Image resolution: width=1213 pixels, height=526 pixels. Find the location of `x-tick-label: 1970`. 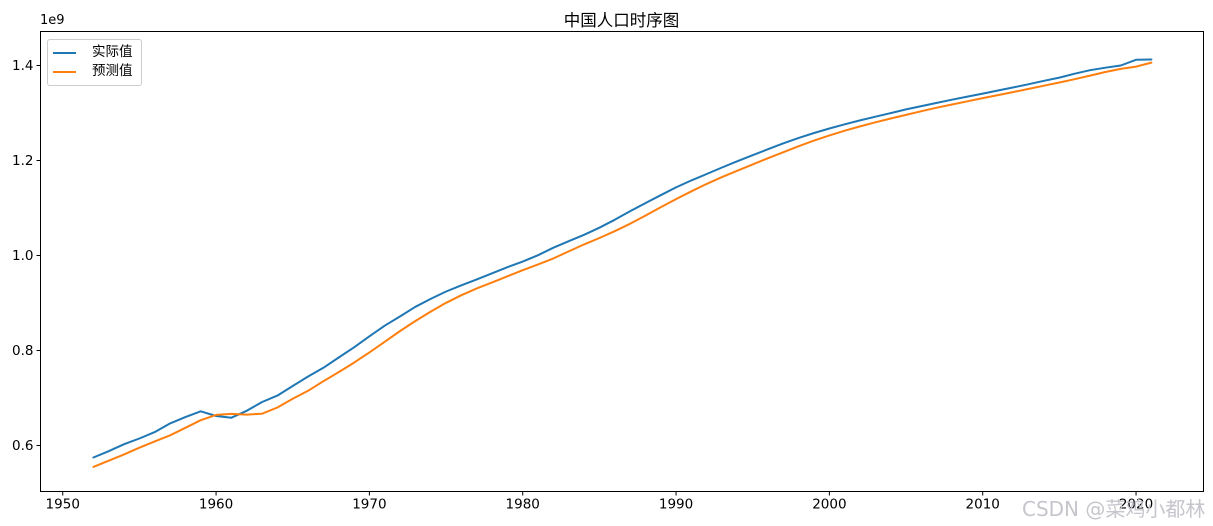

x-tick-label: 1970 is located at coordinates (369, 505).